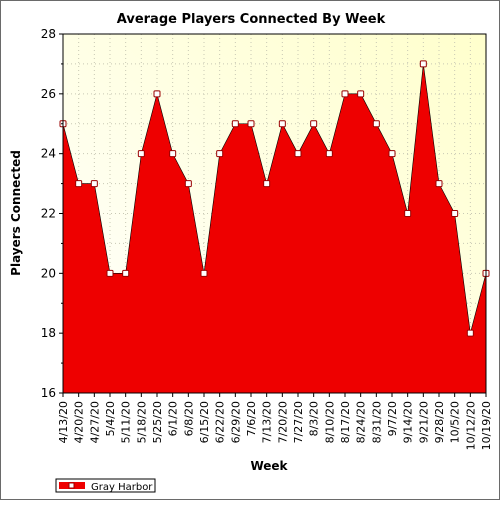 The width and height of the screenshot is (500, 506). Describe the element at coordinates (63, 422) in the screenshot. I see `x-tick-label: 4/13/20` at that location.